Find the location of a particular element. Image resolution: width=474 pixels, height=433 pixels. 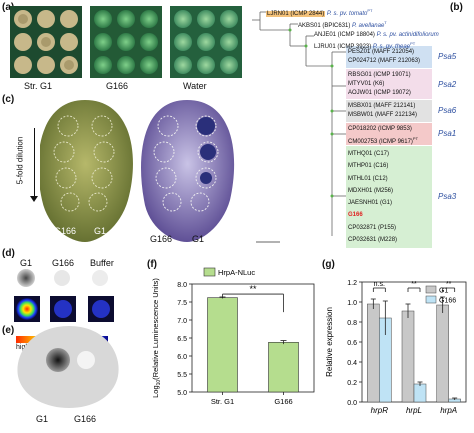

leaf: MTHP01 (C16) is located at coordinates (368, 166).